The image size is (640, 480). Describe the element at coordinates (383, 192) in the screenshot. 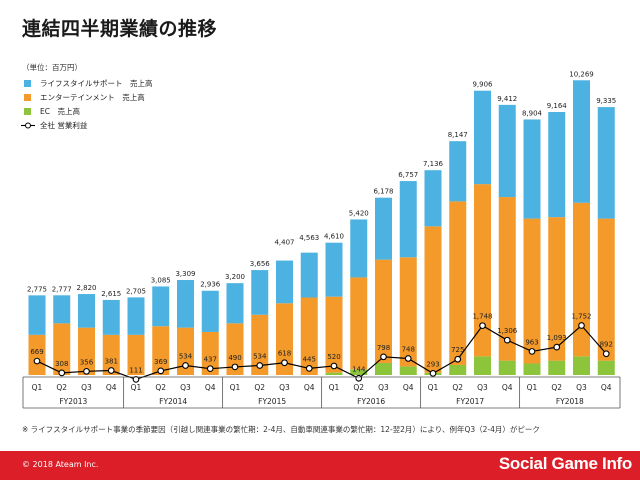

I see `total-label: 6,178` at that location.